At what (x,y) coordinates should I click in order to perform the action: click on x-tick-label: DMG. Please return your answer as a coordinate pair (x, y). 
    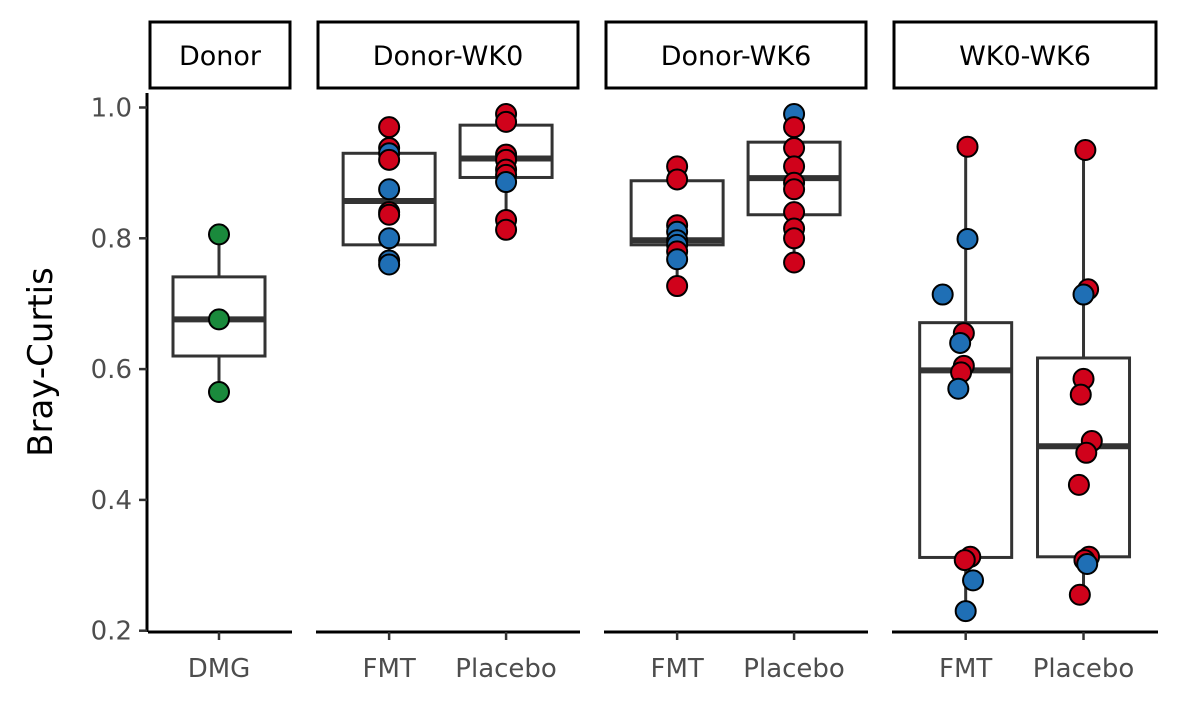
    Looking at the image, I should click on (219, 669).